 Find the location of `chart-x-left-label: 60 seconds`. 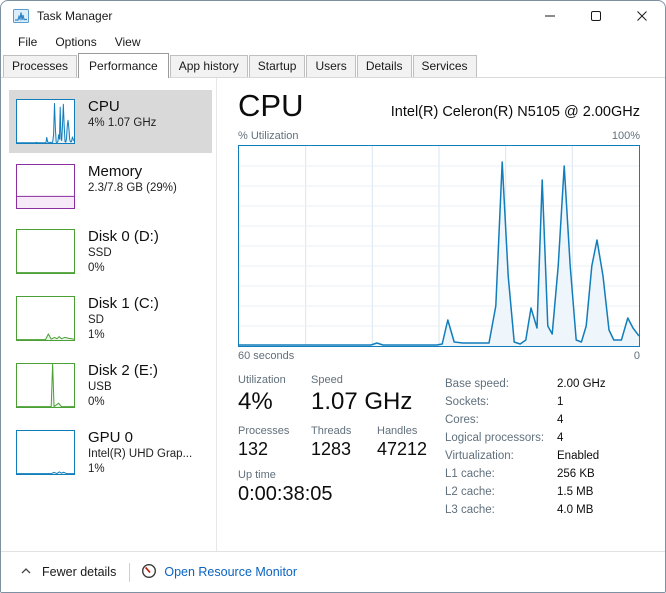

chart-x-left-label: 60 seconds is located at coordinates (266, 356).